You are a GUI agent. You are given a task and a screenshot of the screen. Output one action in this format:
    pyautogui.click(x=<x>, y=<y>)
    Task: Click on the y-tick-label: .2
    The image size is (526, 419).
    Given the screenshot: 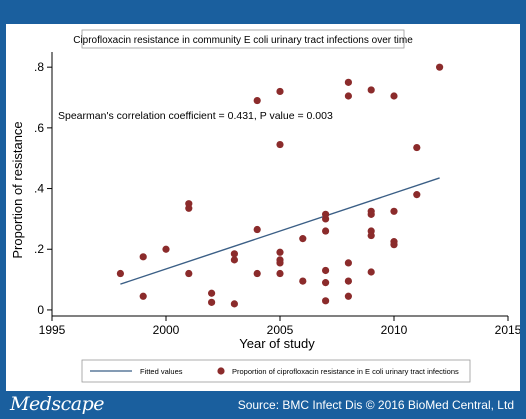 What is the action you would take?
    pyautogui.click(x=39, y=249)
    